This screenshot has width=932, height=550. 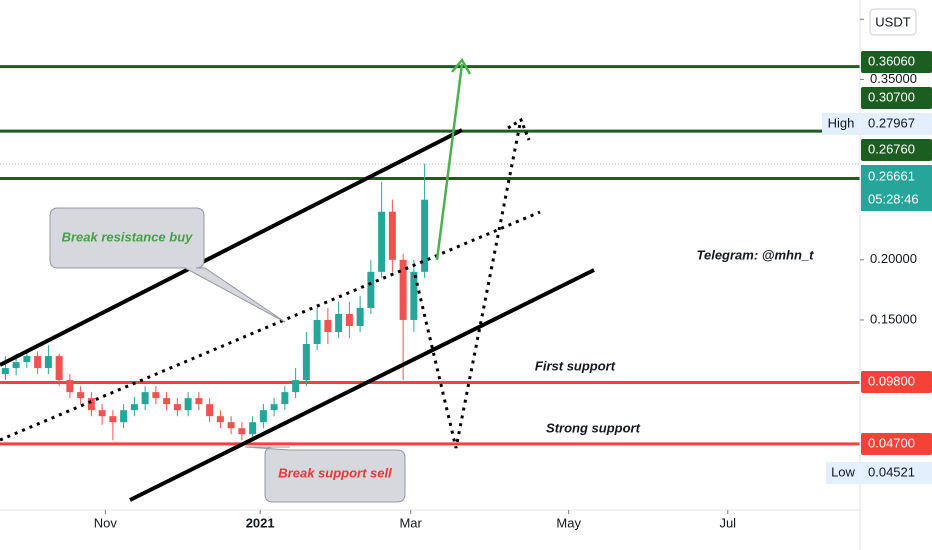 I want to click on x-tick-label: Nov, so click(x=106, y=522).